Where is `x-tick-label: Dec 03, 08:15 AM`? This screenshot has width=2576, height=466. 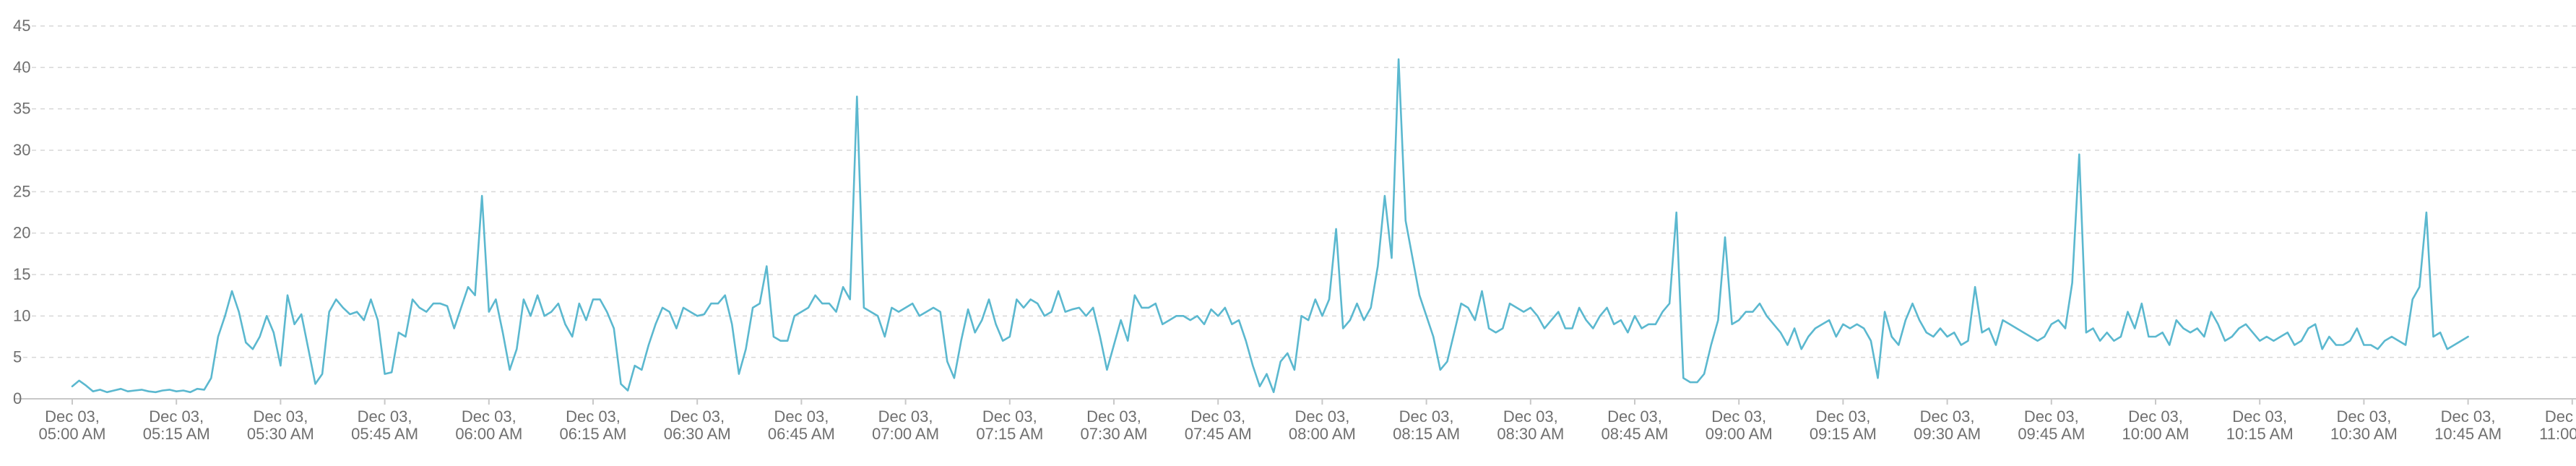
x-tick-label: Dec 03, 08:15 AM is located at coordinates (1426, 425).